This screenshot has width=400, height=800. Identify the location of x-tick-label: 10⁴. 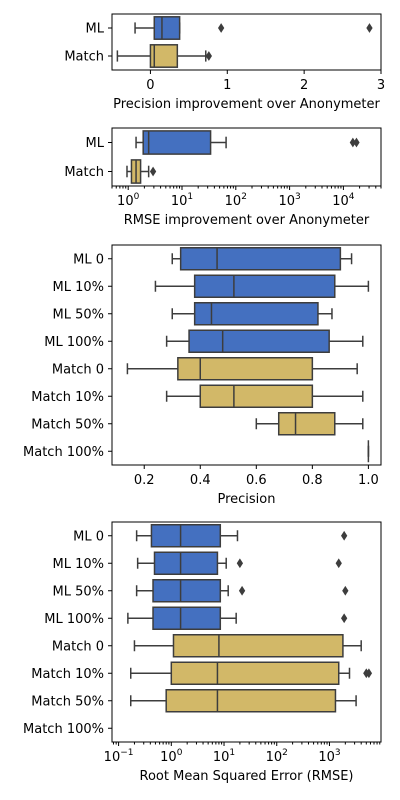
(343, 200).